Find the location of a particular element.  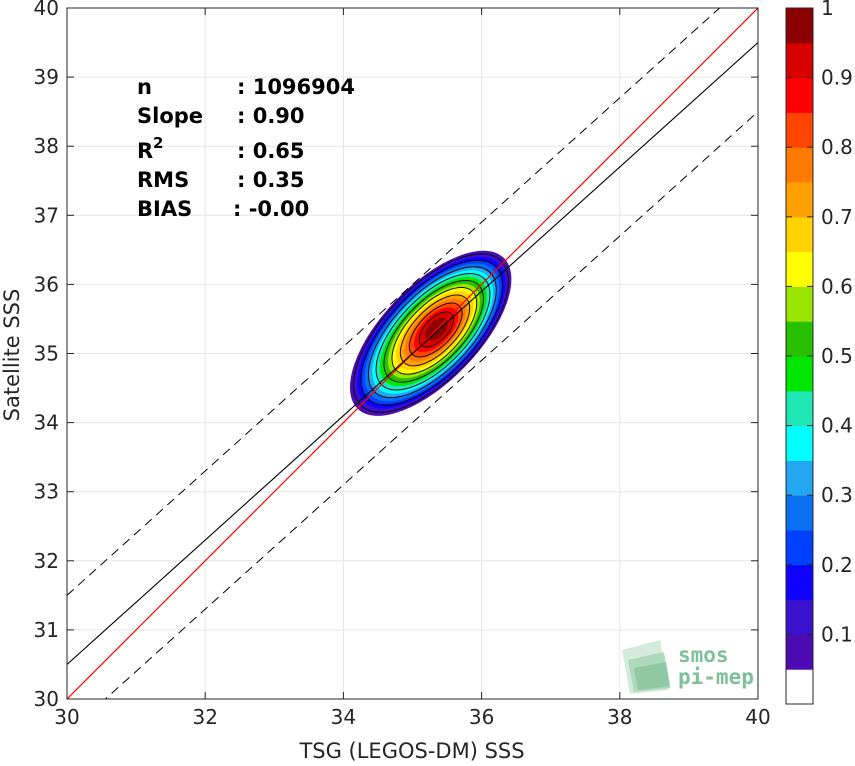

colorbar-tick-label: 0.4 is located at coordinates (837, 426).